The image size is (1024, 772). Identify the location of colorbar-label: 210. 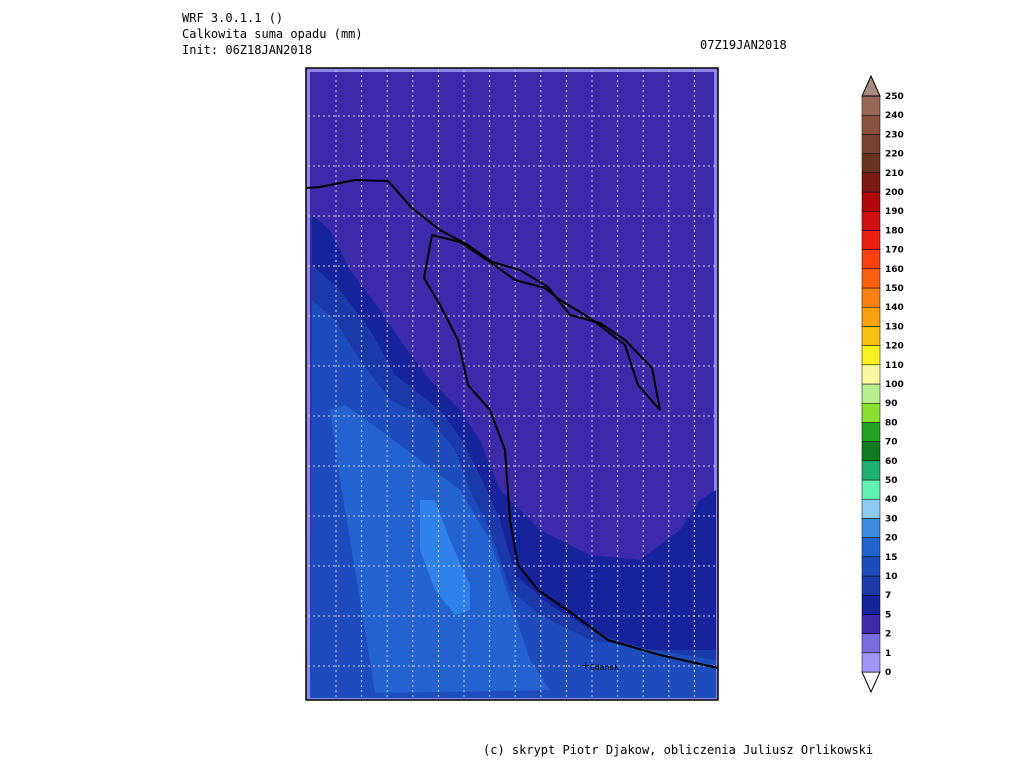
(894, 174).